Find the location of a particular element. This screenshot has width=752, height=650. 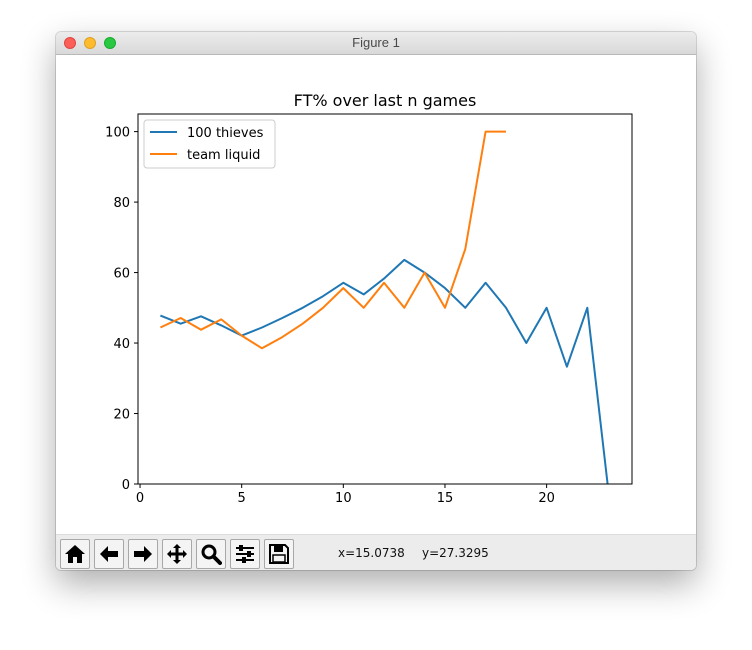

zoom-magnifier-icon is located at coordinates (211, 554).